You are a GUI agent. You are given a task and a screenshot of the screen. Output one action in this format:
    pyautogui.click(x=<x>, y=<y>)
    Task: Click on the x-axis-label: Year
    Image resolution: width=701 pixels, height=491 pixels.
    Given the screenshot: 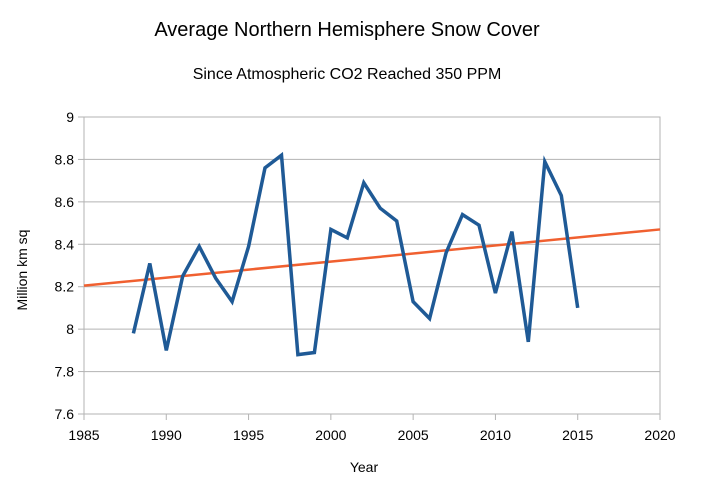 What is the action you would take?
    pyautogui.click(x=364, y=467)
    